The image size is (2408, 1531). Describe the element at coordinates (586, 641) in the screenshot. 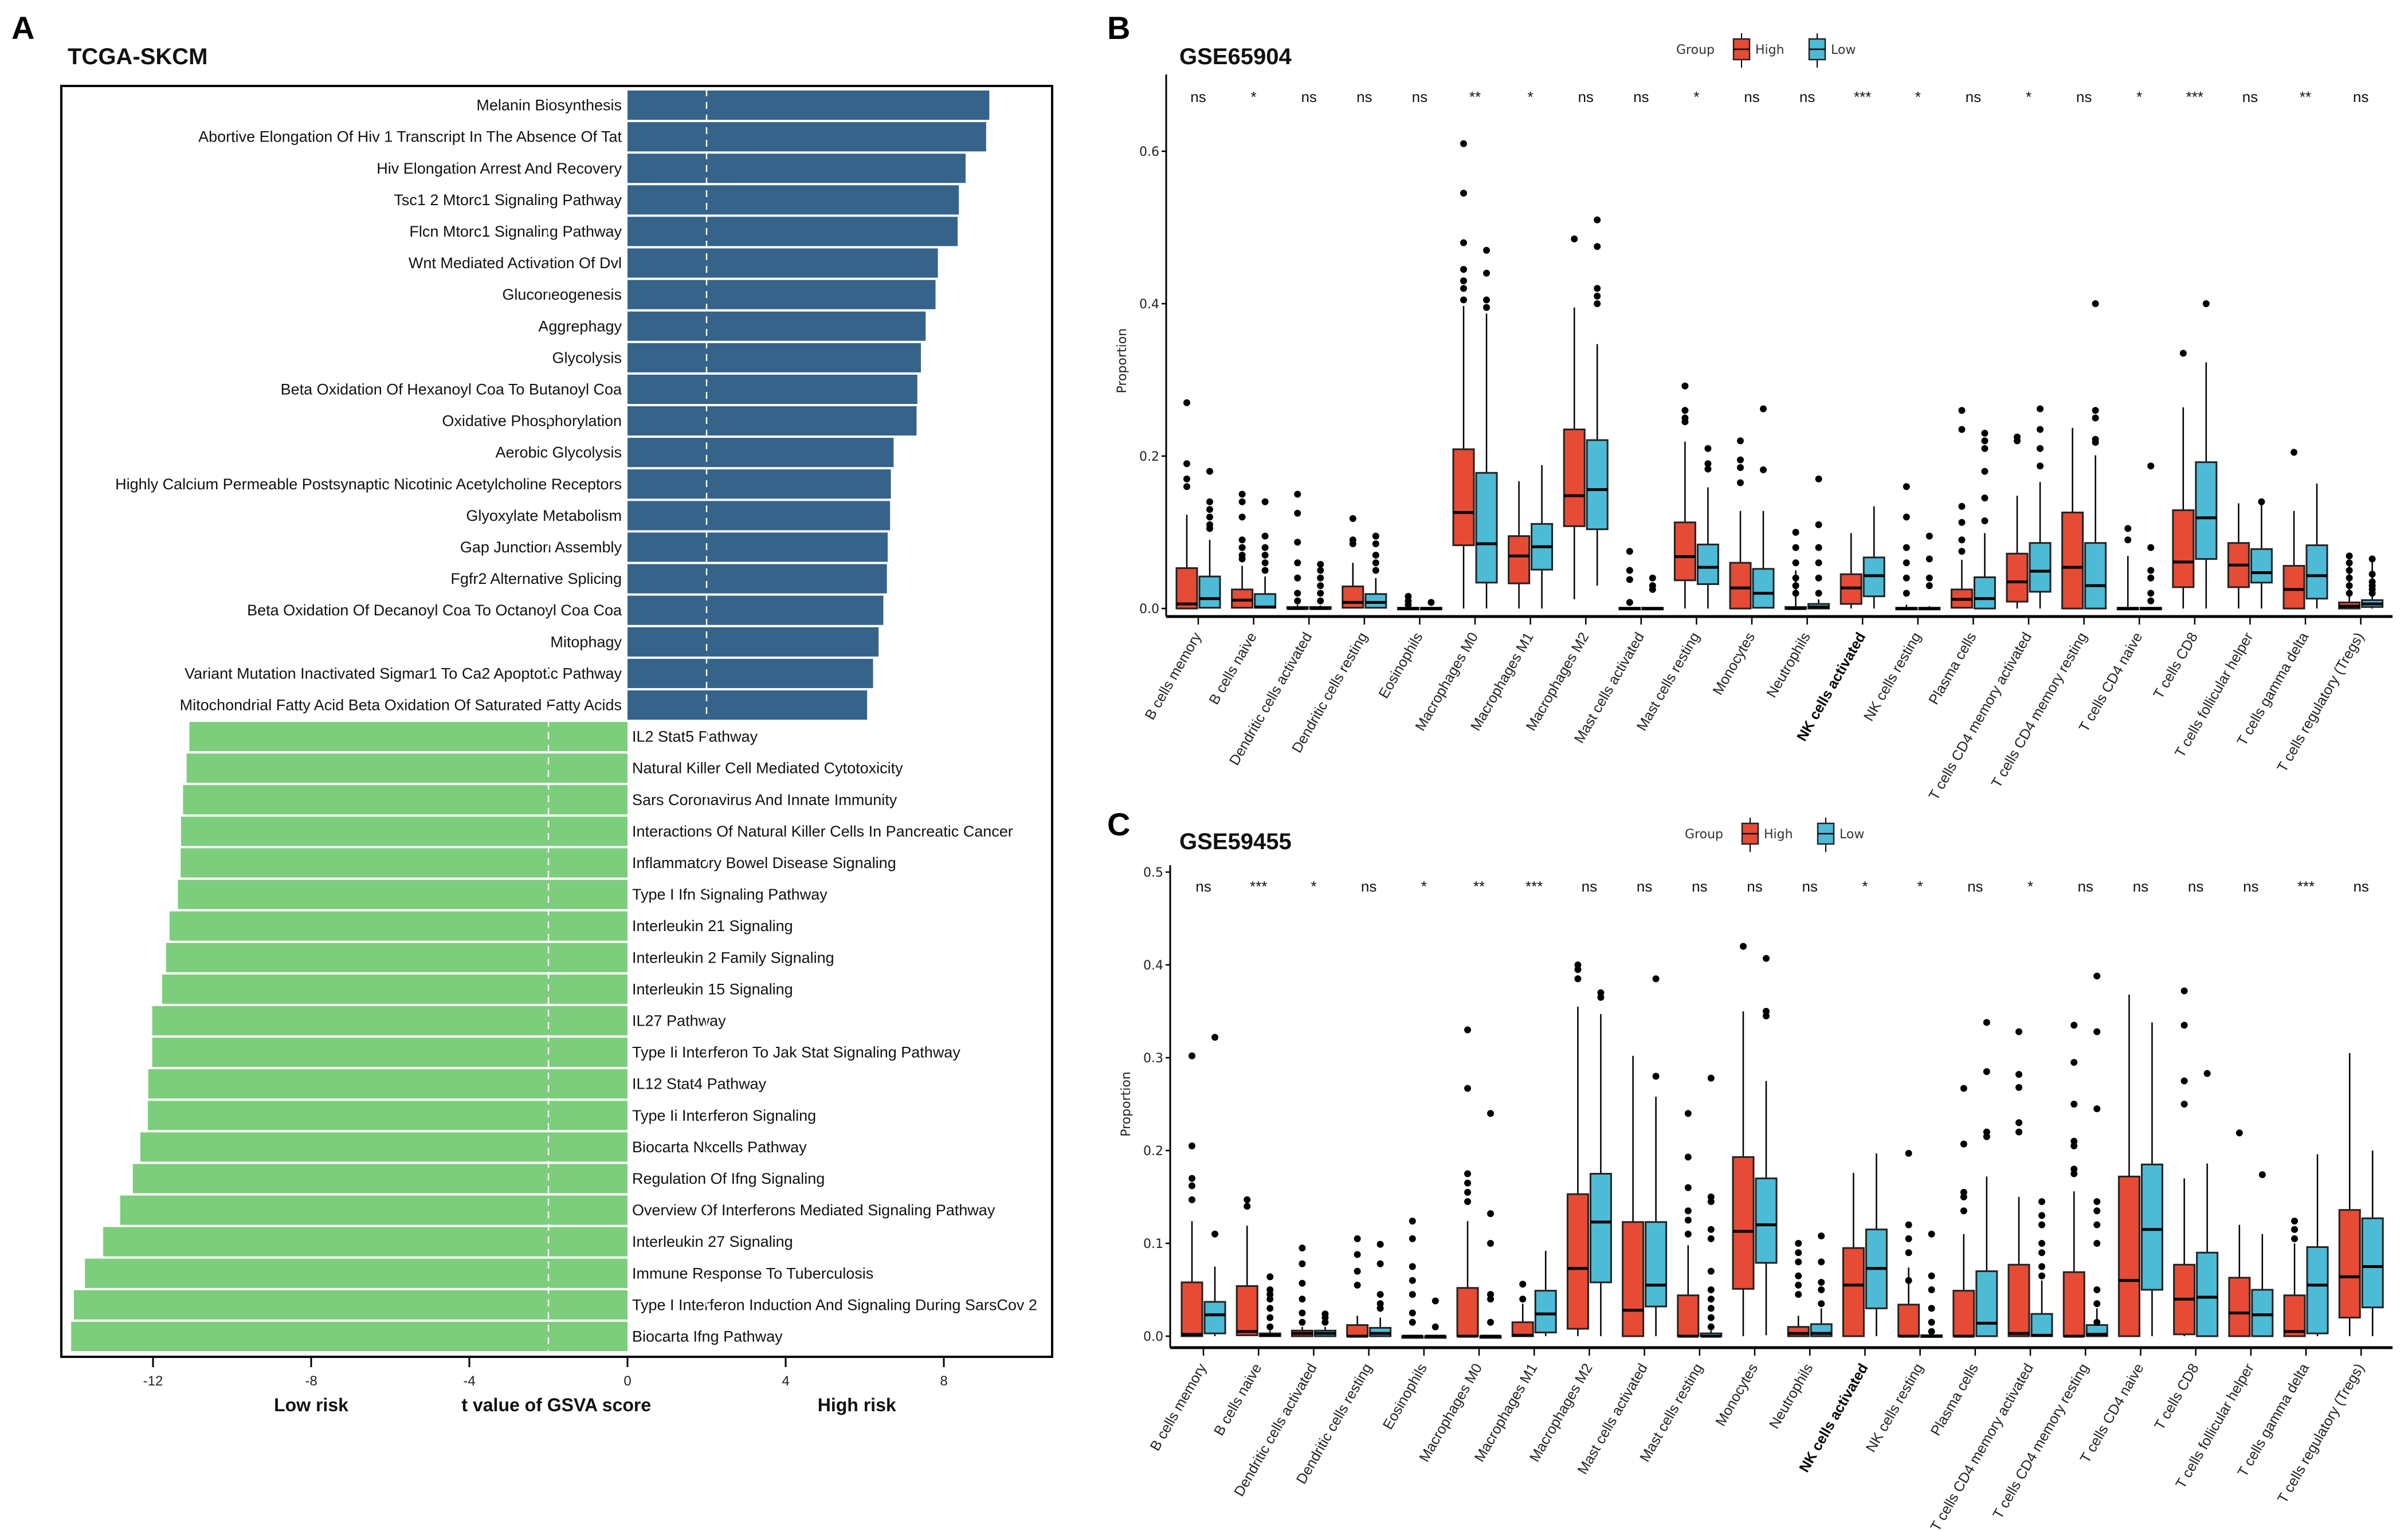

I see `bar-label: Mitophagy` at that location.